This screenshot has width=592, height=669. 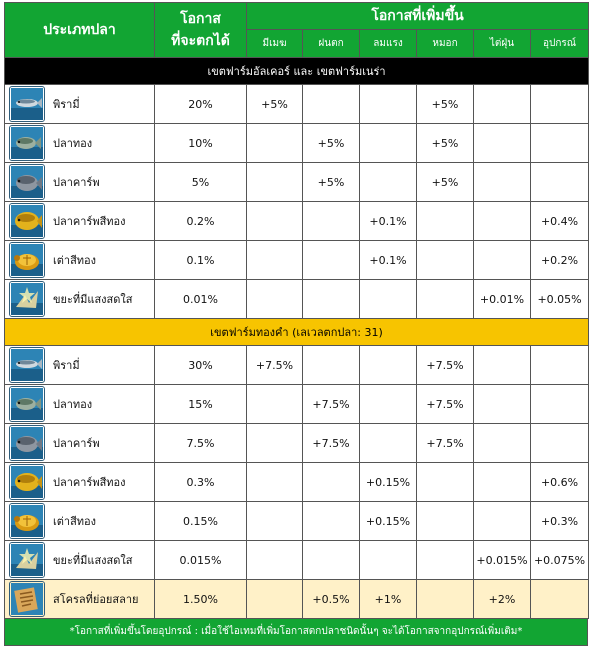 I want to click on fish-cell: เต่าสีทอง, so click(x=79, y=521).